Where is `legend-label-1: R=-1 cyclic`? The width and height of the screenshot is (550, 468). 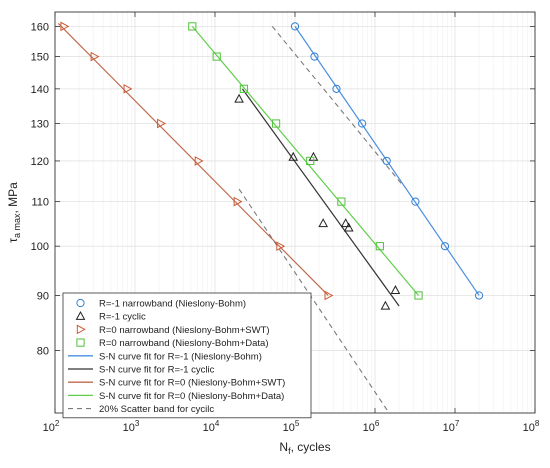
legend-label-1: R=-1 cyclic is located at coordinates (122, 317).